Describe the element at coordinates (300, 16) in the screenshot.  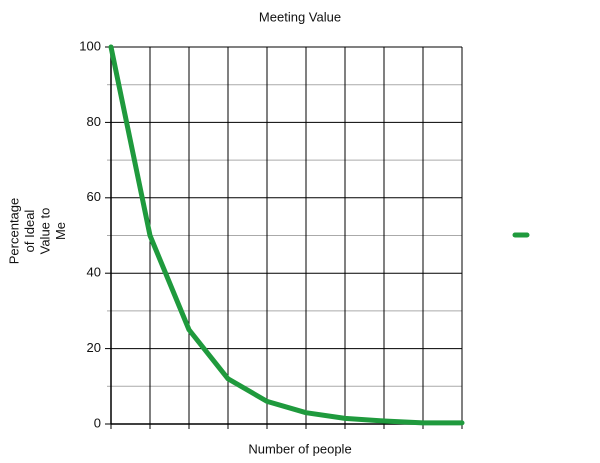
I see `chart-title: Meeting Value` at that location.